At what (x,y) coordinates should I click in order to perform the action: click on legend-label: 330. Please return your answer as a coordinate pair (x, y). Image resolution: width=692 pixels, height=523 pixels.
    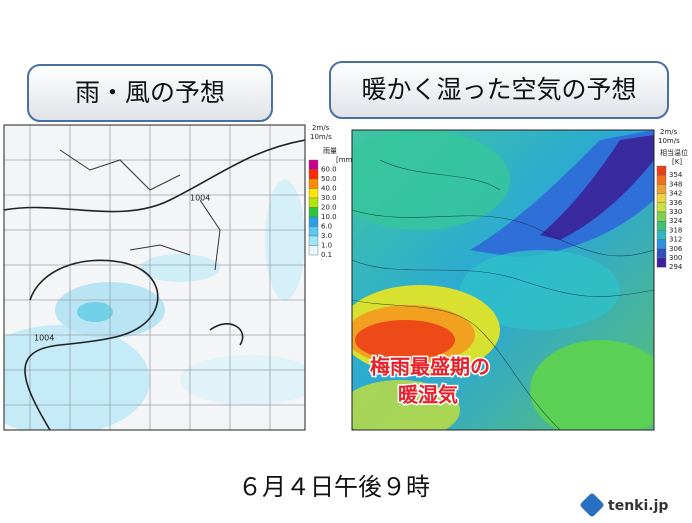
    Looking at the image, I should click on (675, 212).